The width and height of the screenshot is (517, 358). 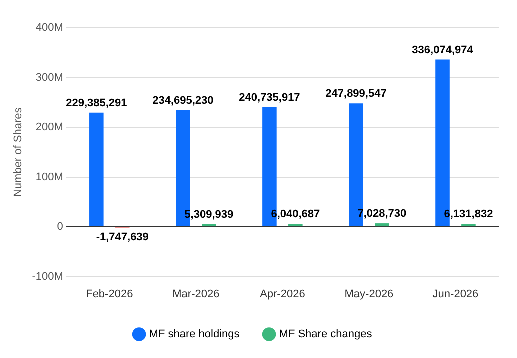 I want to click on y-tick-label: -100M, so click(x=48, y=276).